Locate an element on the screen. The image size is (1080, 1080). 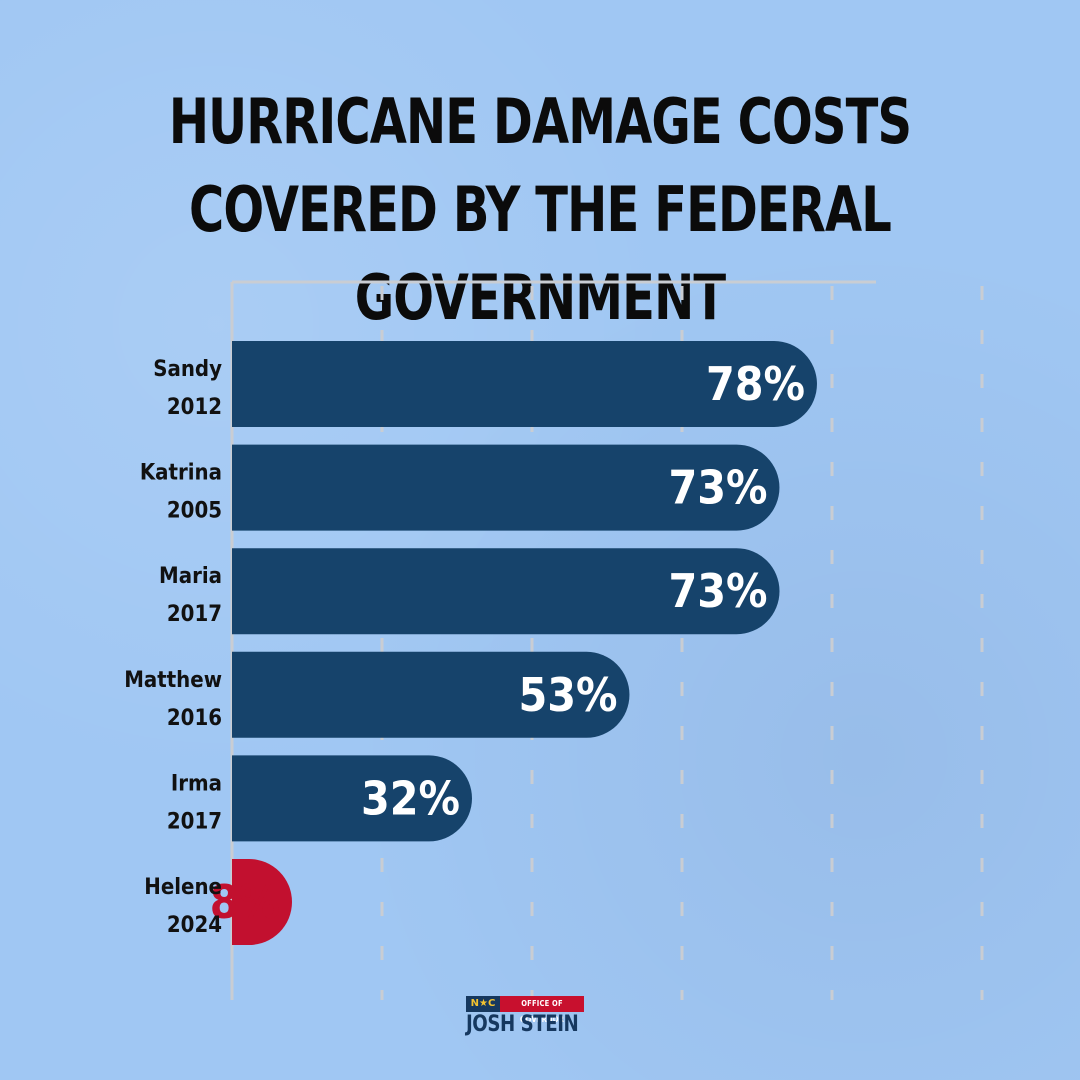
state-mark: N★C is located at coordinates (483, 1004).